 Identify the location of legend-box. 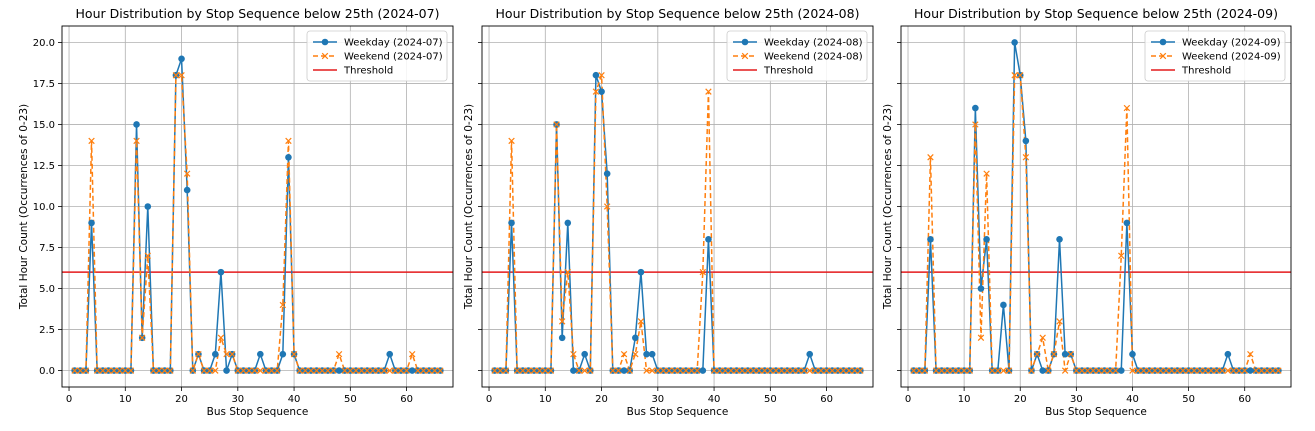
(797, 56).